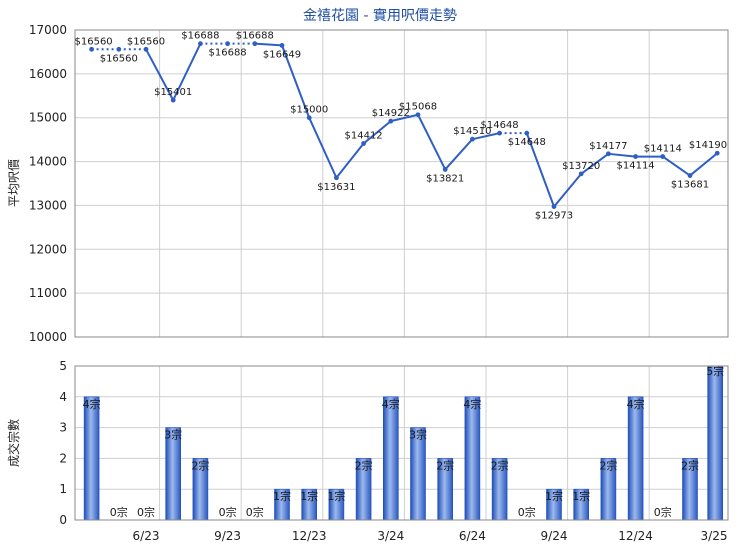 The height and width of the screenshot is (554, 740). What do you see at coordinates (715, 371) in the screenshot?
I see `volume-bar-label: 5宗` at bounding box center [715, 371].